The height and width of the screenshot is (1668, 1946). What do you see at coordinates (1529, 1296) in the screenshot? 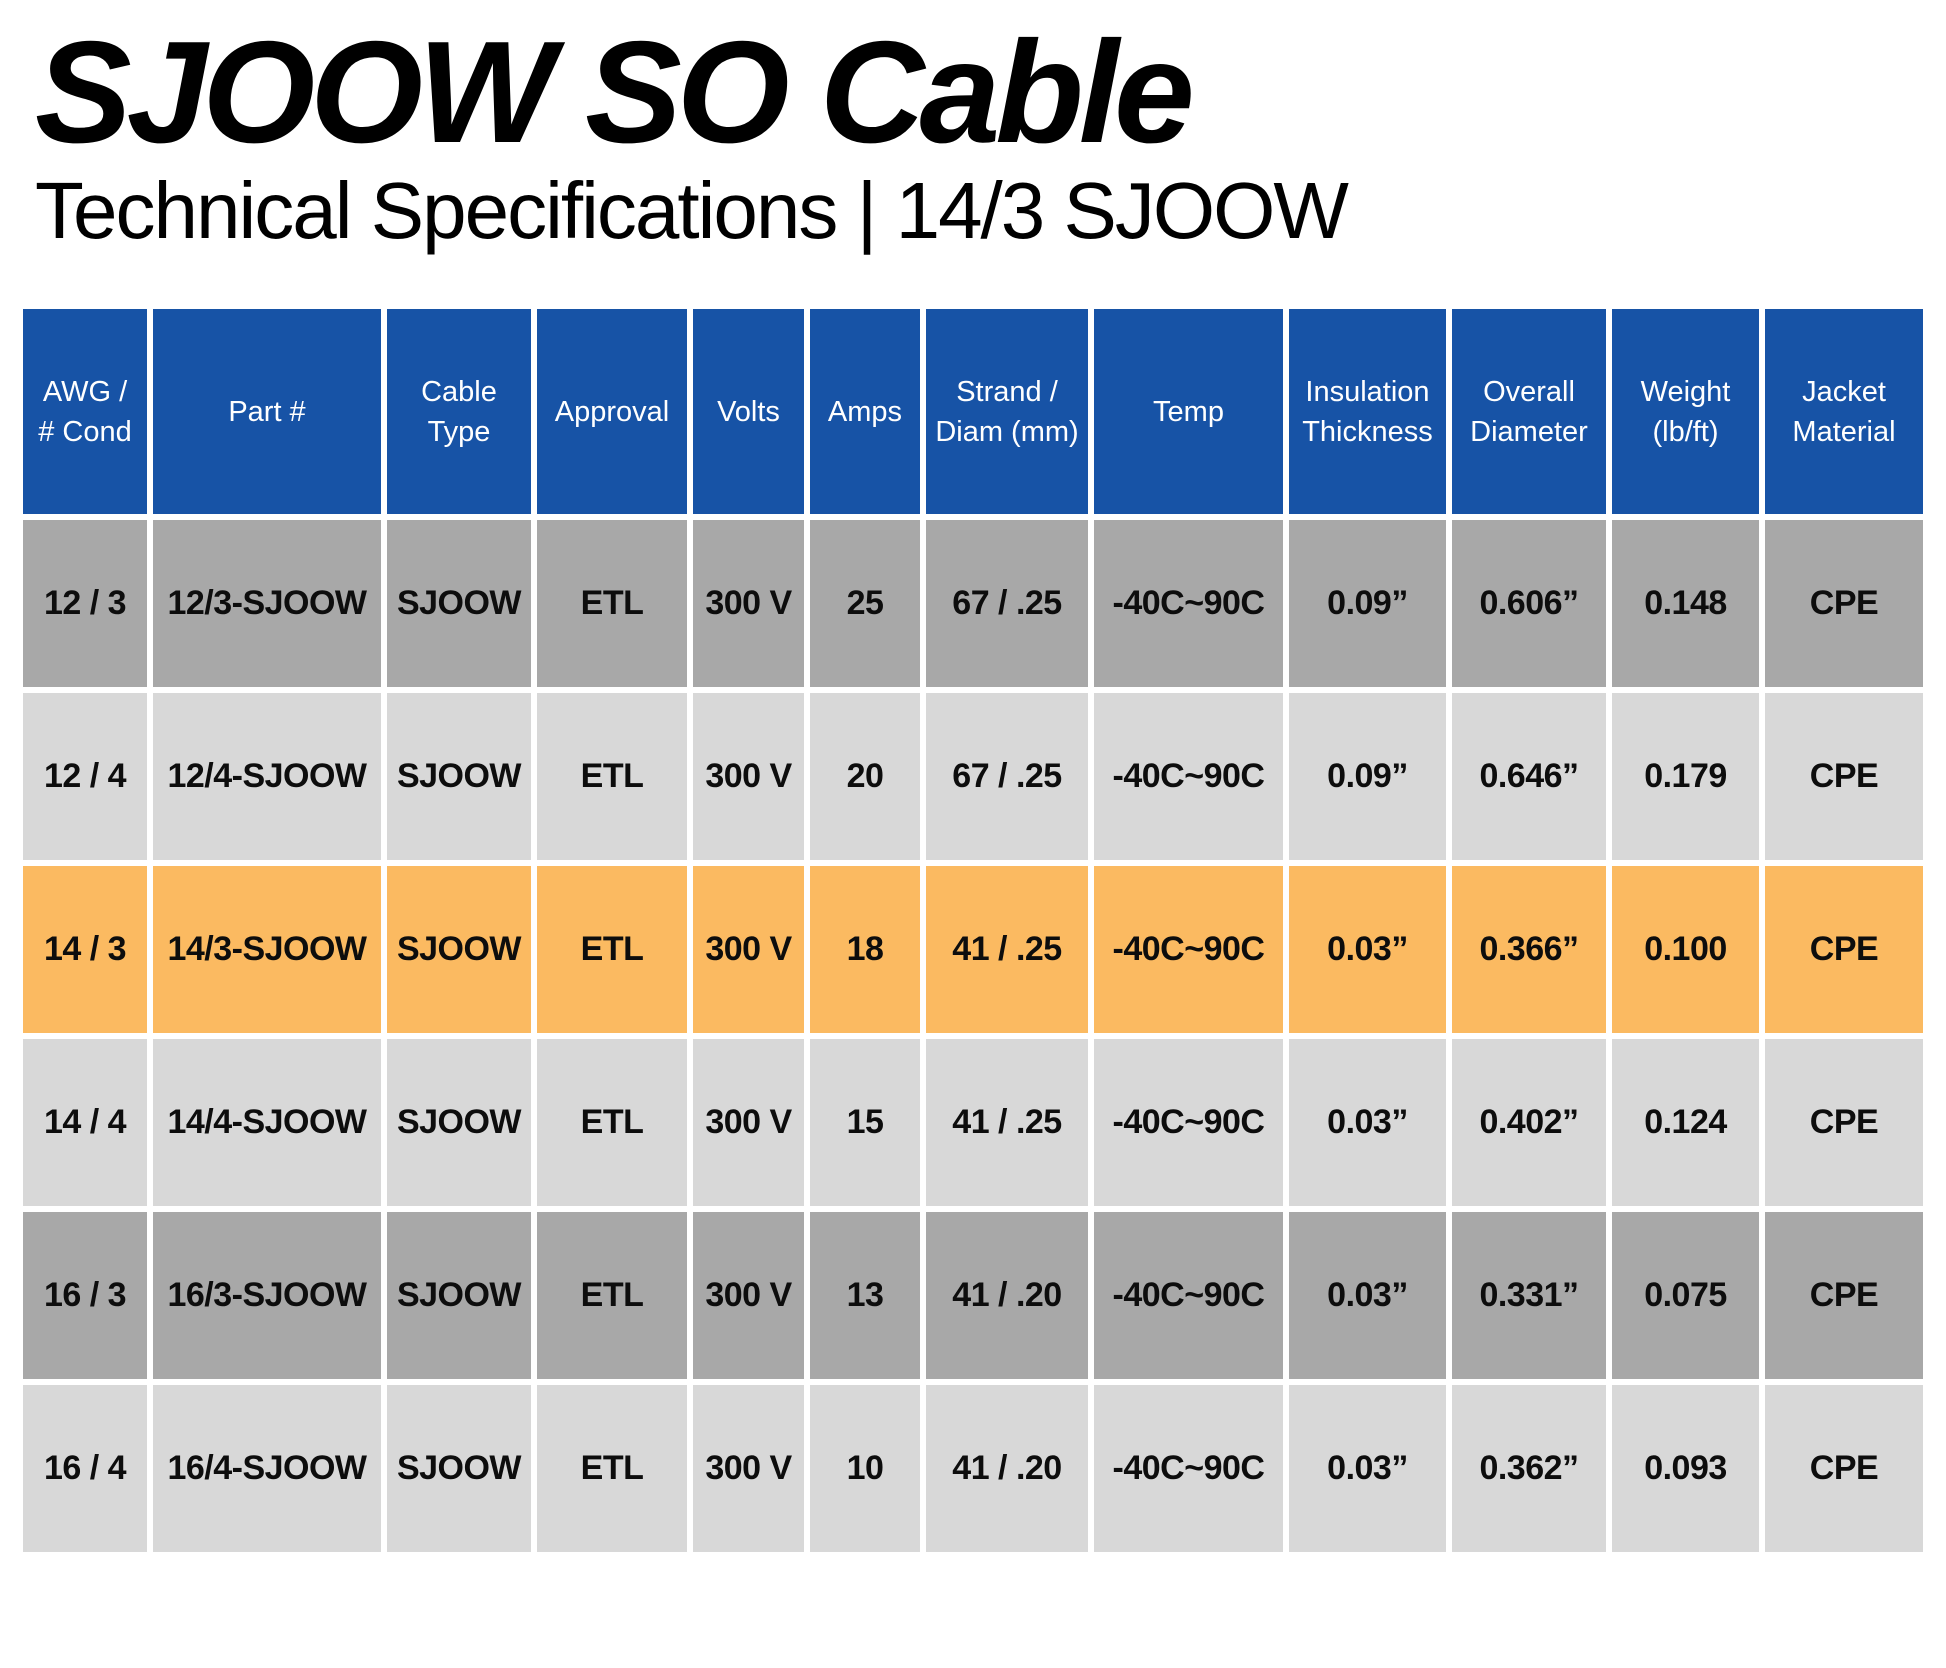
I see `cell-overall-diameter: 0.331”` at bounding box center [1529, 1296].